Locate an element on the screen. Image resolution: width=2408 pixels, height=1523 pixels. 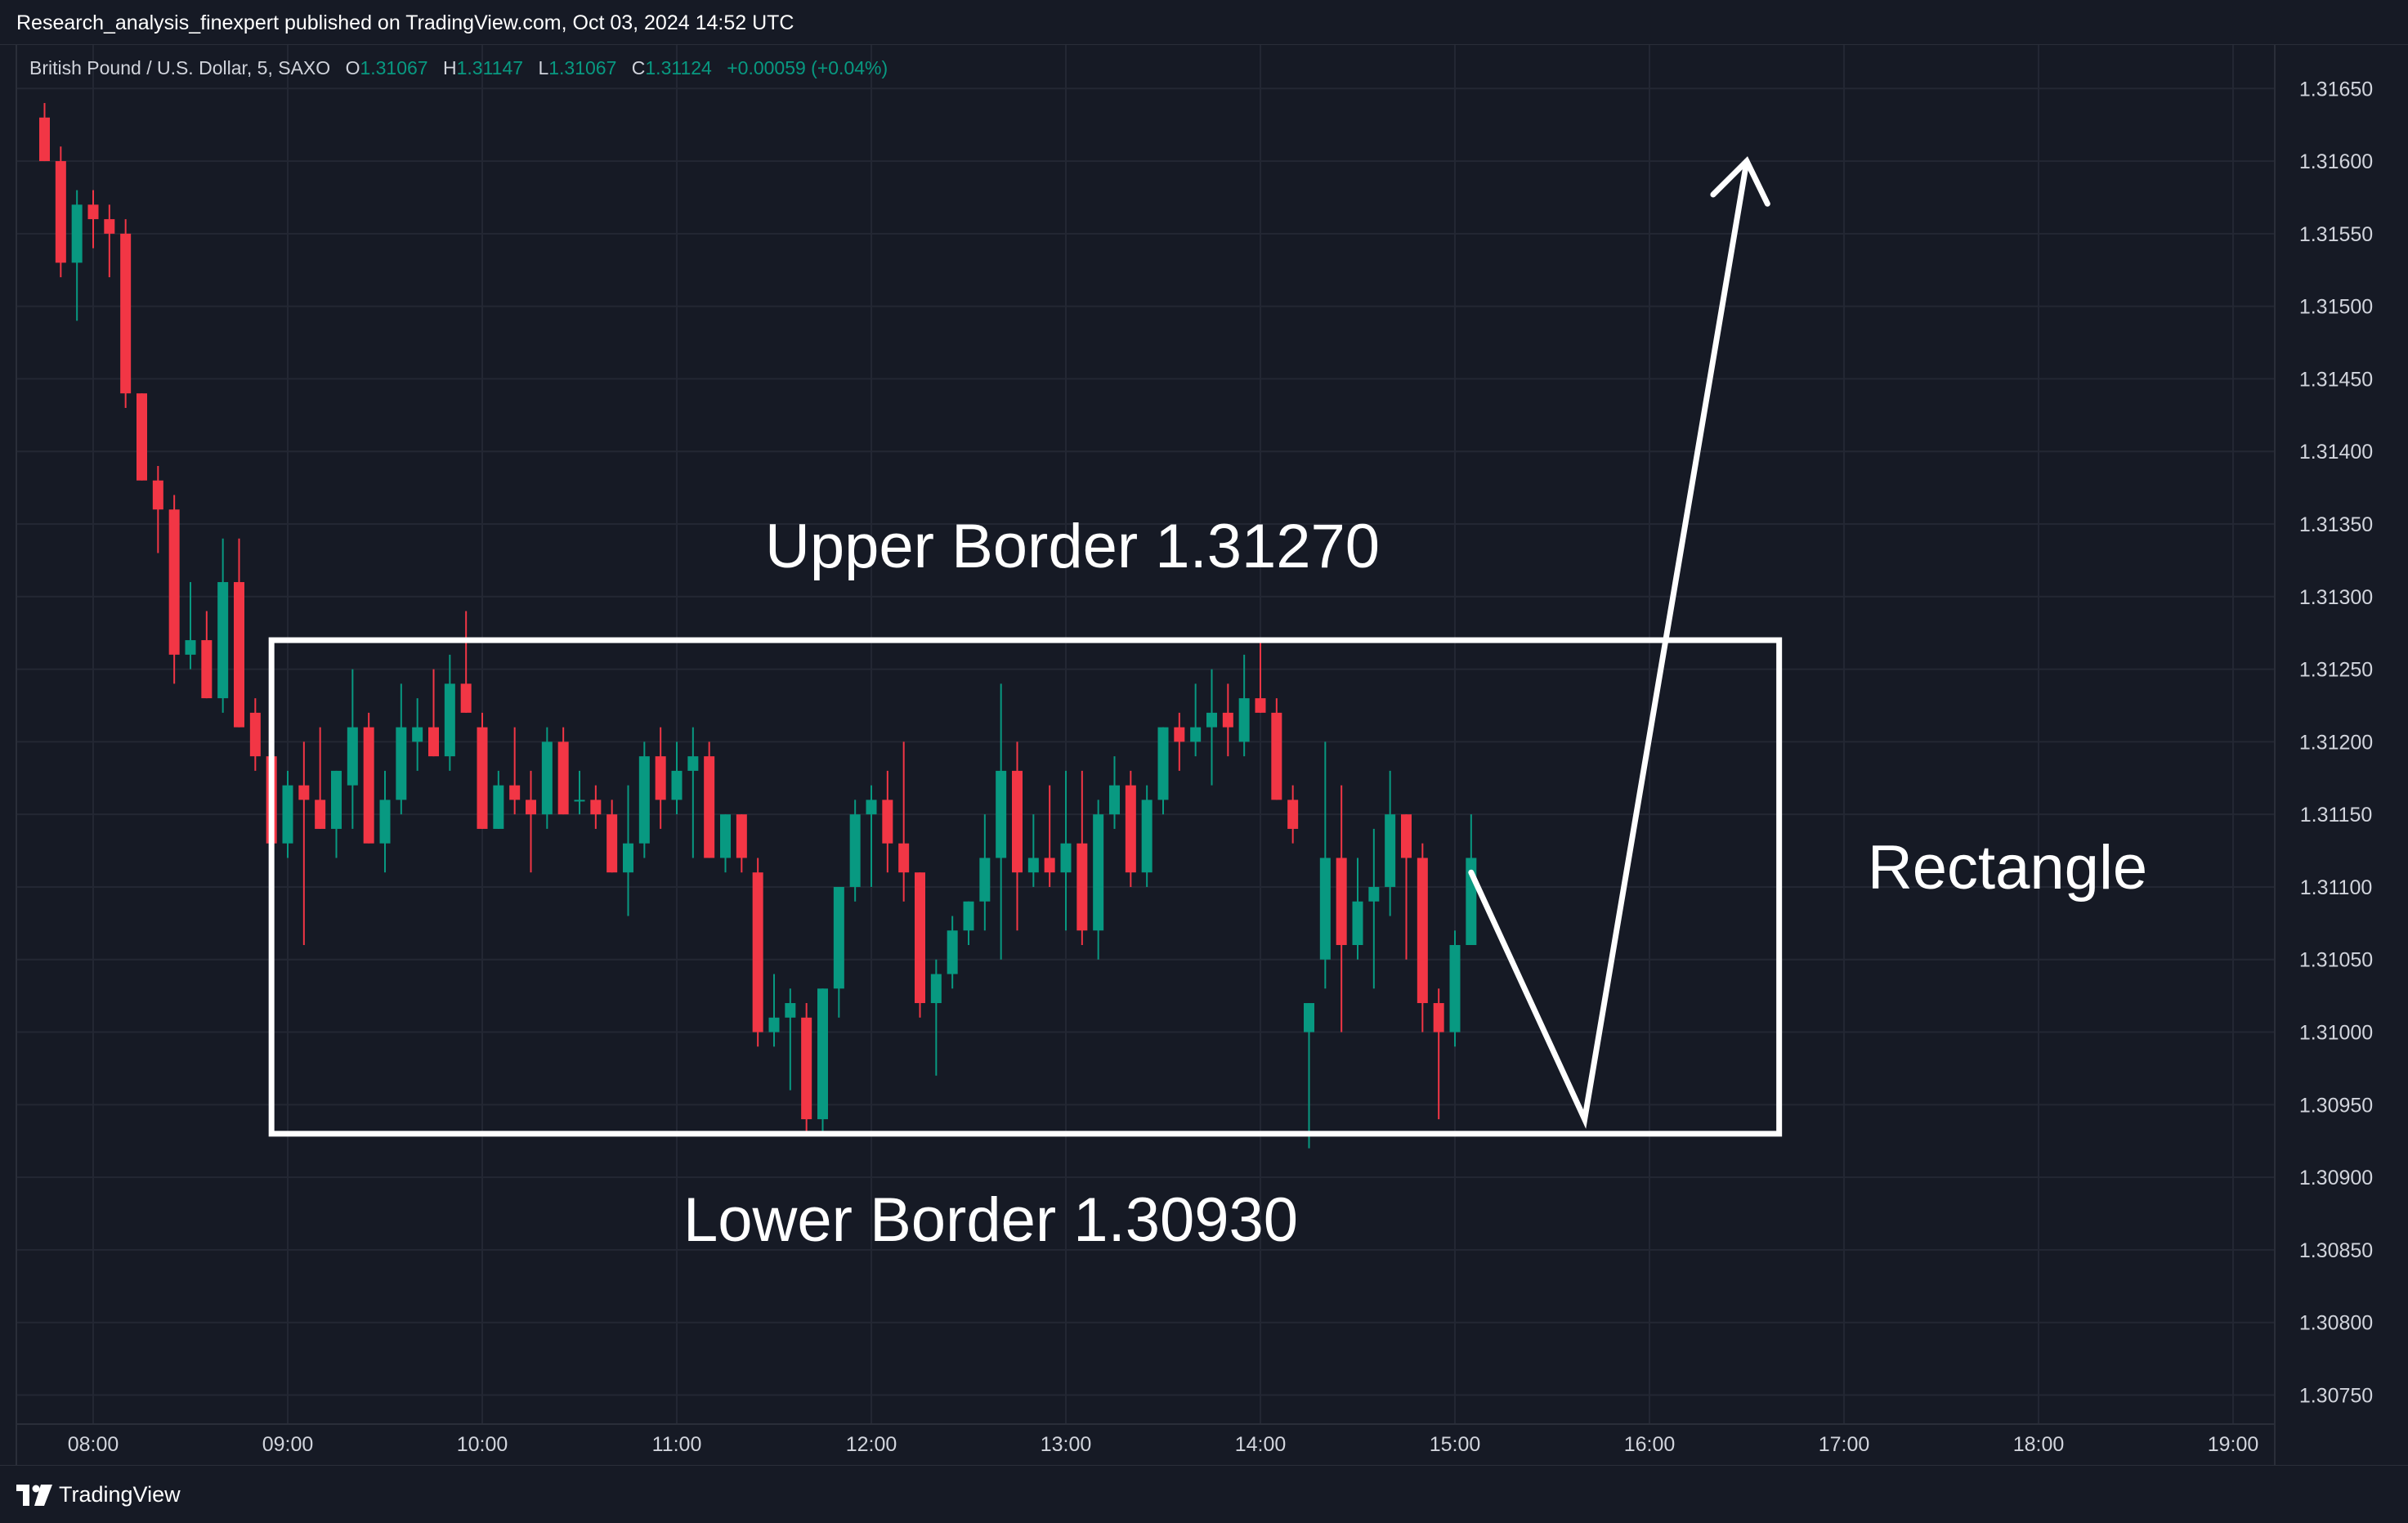
price-tick-label: 1.31400 is located at coordinates (2336, 452).